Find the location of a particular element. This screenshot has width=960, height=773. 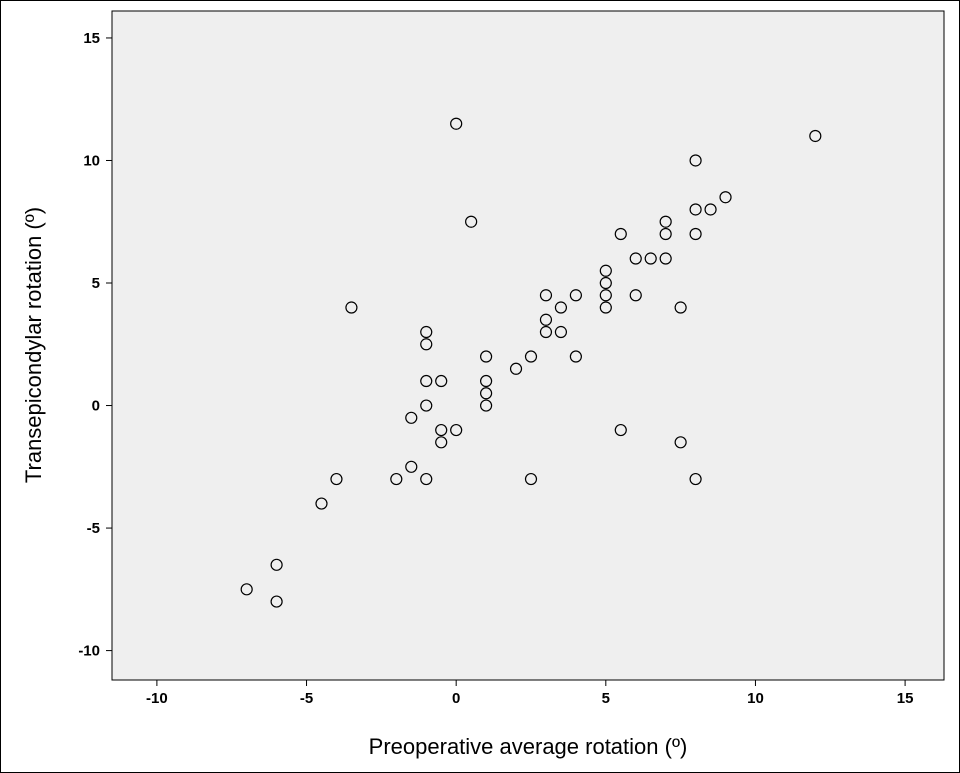

y-tick-label: 0 is located at coordinates (96, 406).